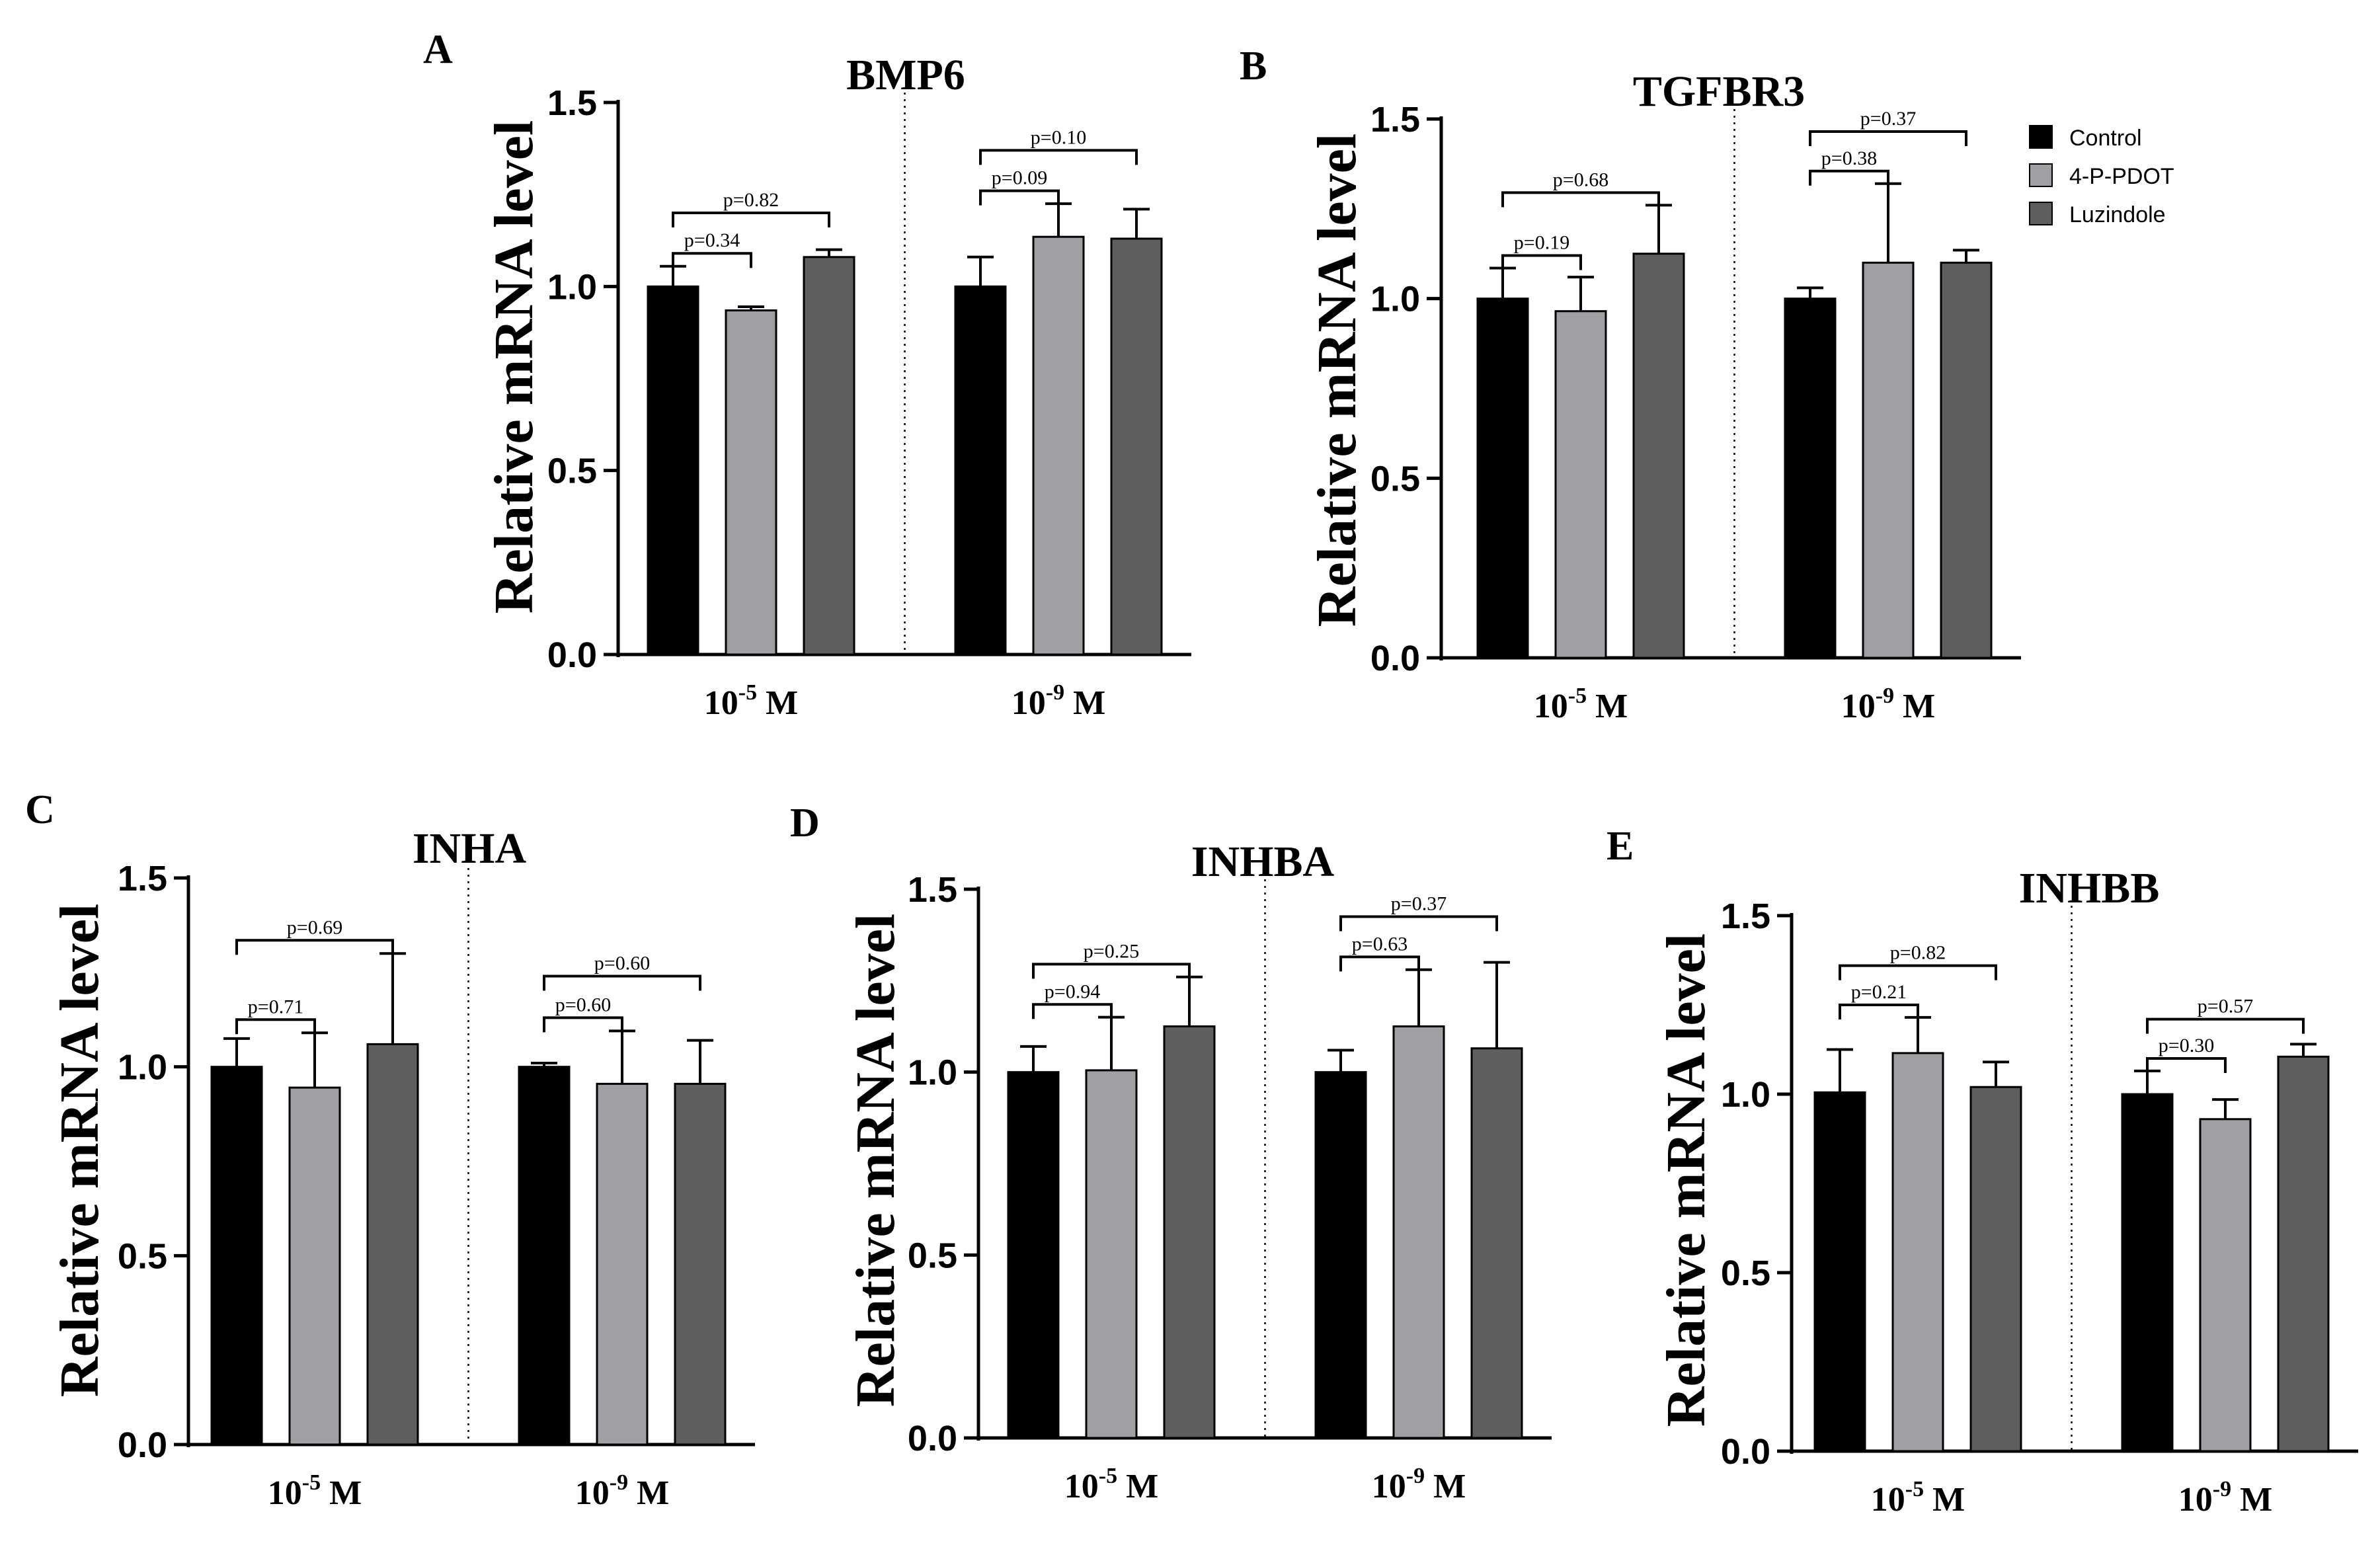 The image size is (2380, 1549). What do you see at coordinates (712, 240) in the screenshot?
I see `p-value-label: p=0.34` at bounding box center [712, 240].